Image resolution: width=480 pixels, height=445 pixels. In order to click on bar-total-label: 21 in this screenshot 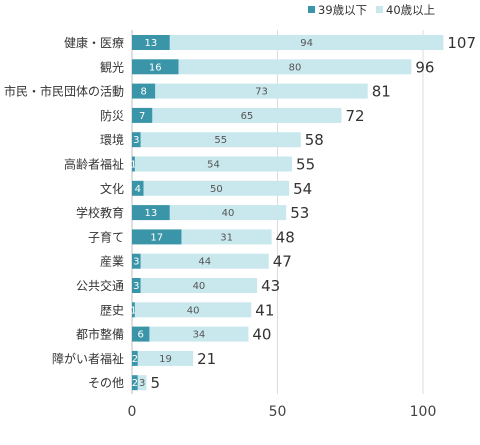, I will do `click(206, 359)`.